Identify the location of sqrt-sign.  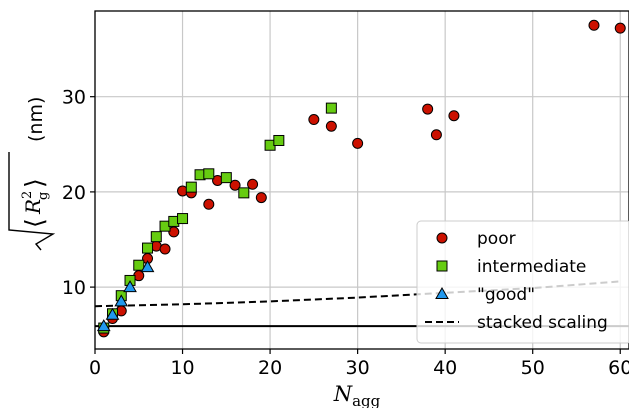
(32, 201).